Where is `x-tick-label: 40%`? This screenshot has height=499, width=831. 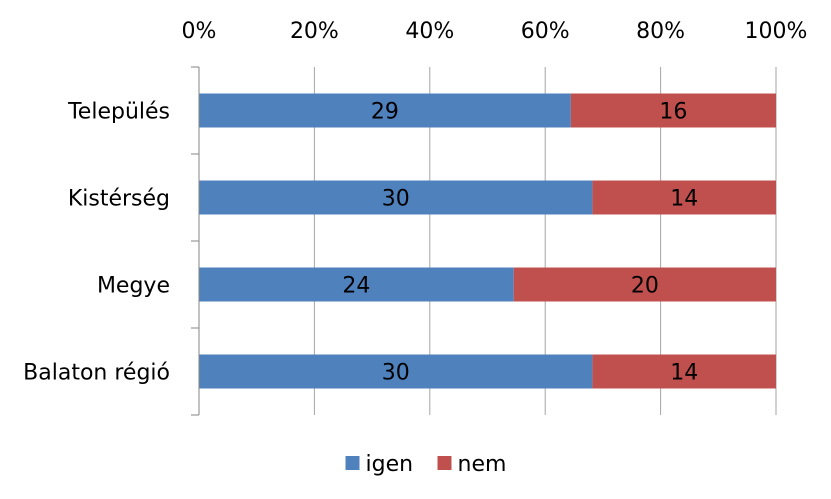 x-tick-label: 40% is located at coordinates (429, 31).